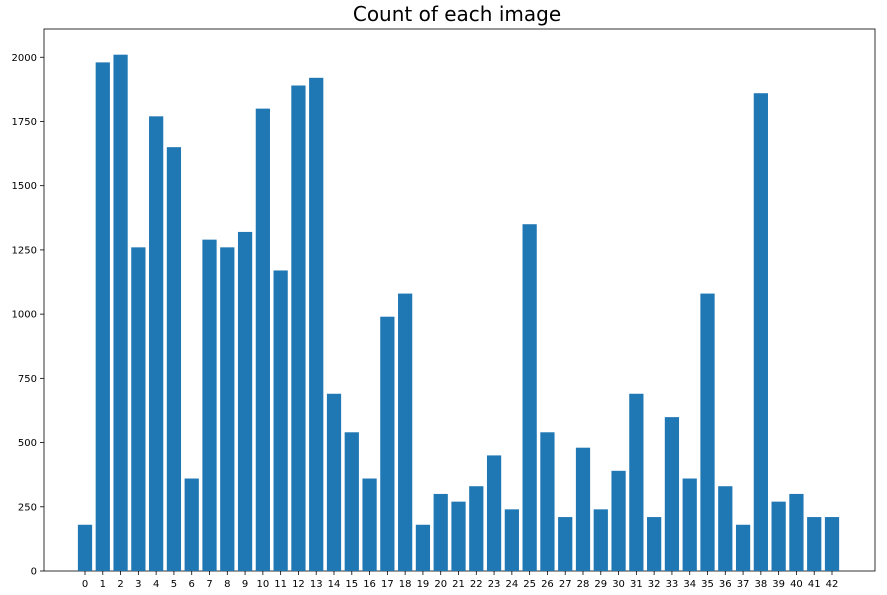 Image resolution: width=887 pixels, height=595 pixels. What do you see at coordinates (458, 584) in the screenshot?
I see `x-tick-label: 21` at bounding box center [458, 584].